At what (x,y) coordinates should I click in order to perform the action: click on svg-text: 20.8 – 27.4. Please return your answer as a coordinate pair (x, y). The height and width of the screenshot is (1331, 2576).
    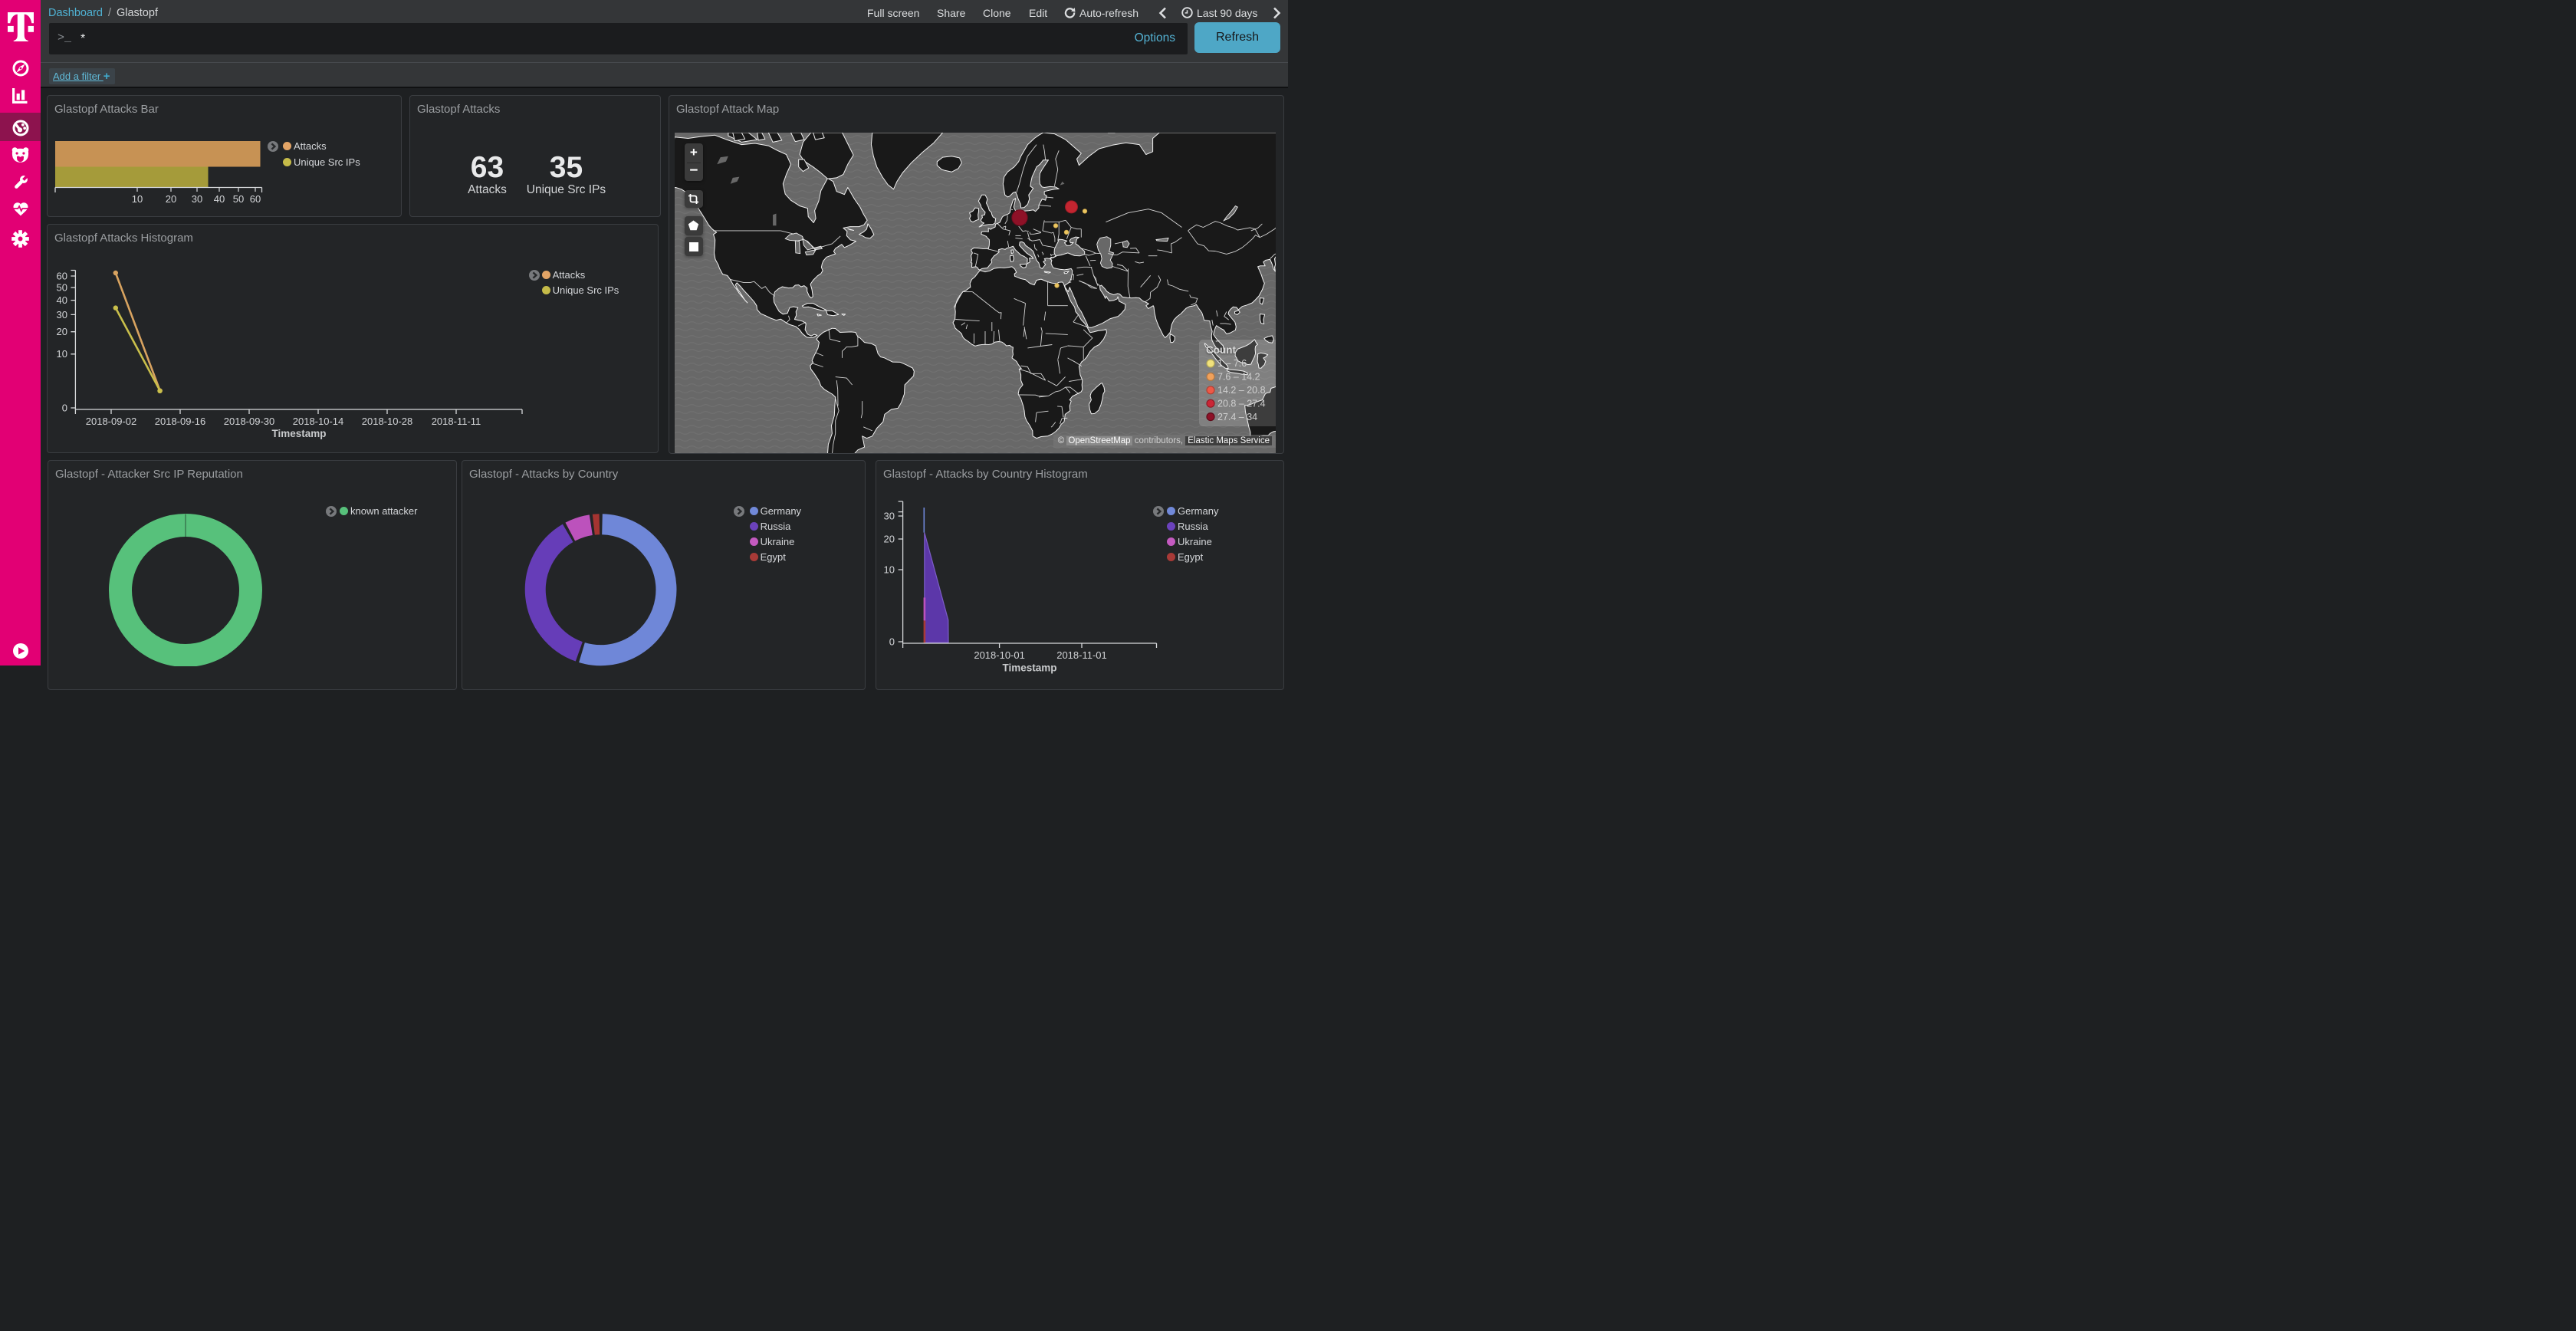
    Looking at the image, I should click on (1241, 403).